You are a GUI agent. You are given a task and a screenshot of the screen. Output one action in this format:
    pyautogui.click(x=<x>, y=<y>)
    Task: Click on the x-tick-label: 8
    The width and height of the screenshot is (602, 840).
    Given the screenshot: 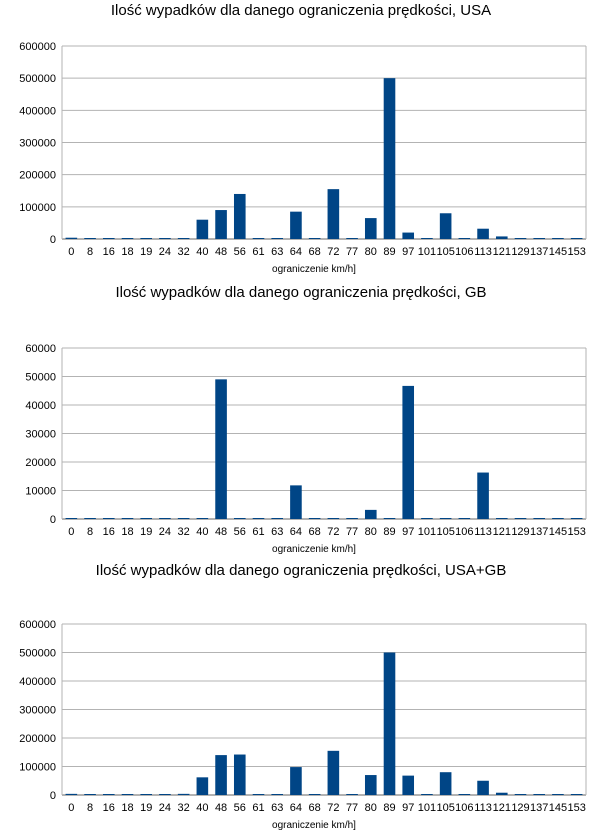 What is the action you would take?
    pyautogui.click(x=90, y=252)
    